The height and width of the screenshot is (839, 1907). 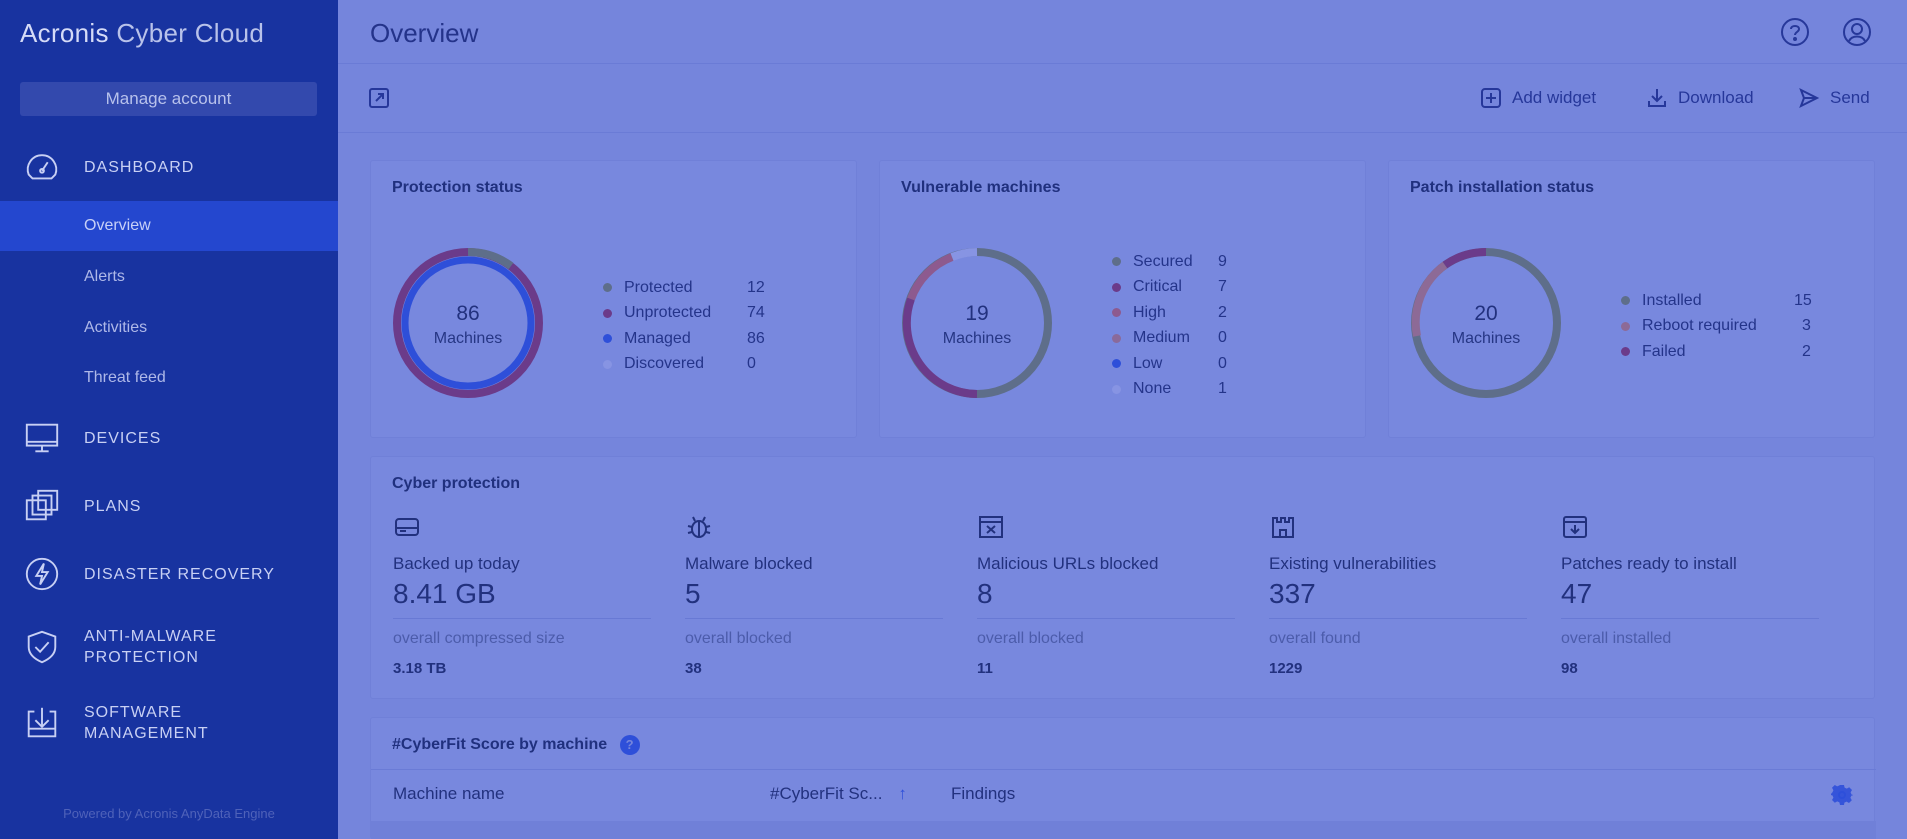 What do you see at coordinates (1122, 99) in the screenshot?
I see `toolbar: Add widget Download Send` at bounding box center [1122, 99].